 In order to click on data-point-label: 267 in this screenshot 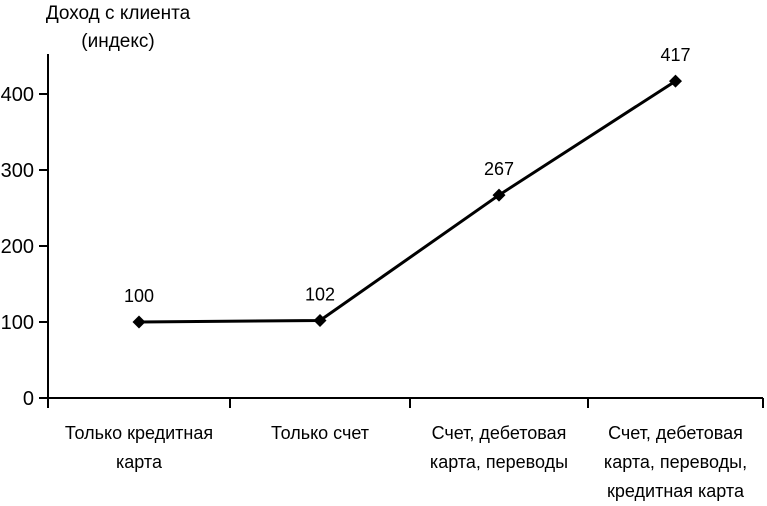, I will do `click(499, 169)`.